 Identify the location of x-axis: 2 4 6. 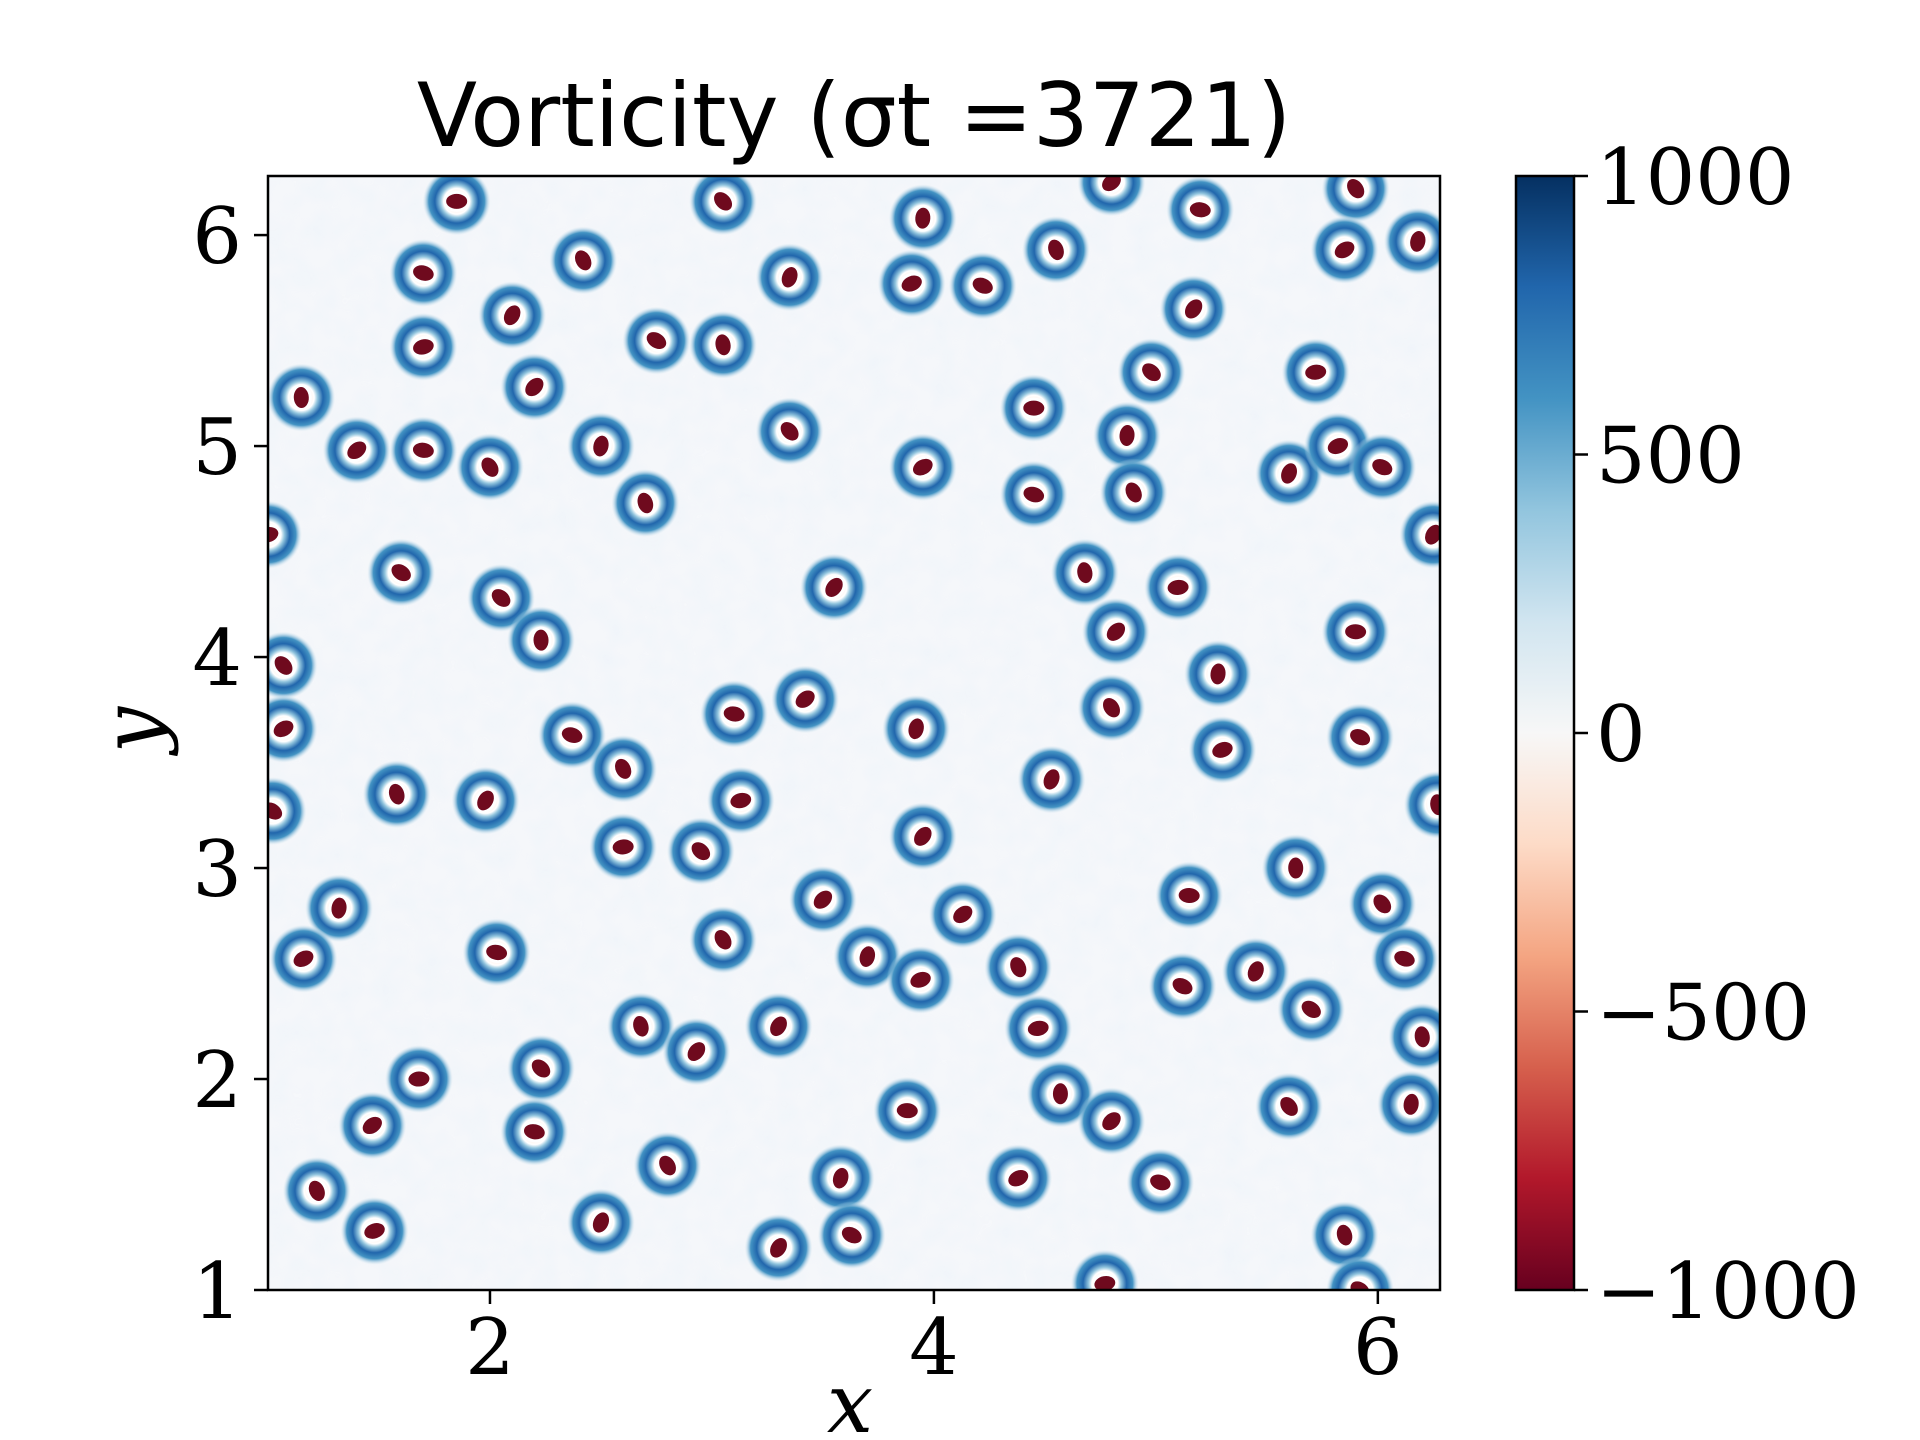
(934, 1341).